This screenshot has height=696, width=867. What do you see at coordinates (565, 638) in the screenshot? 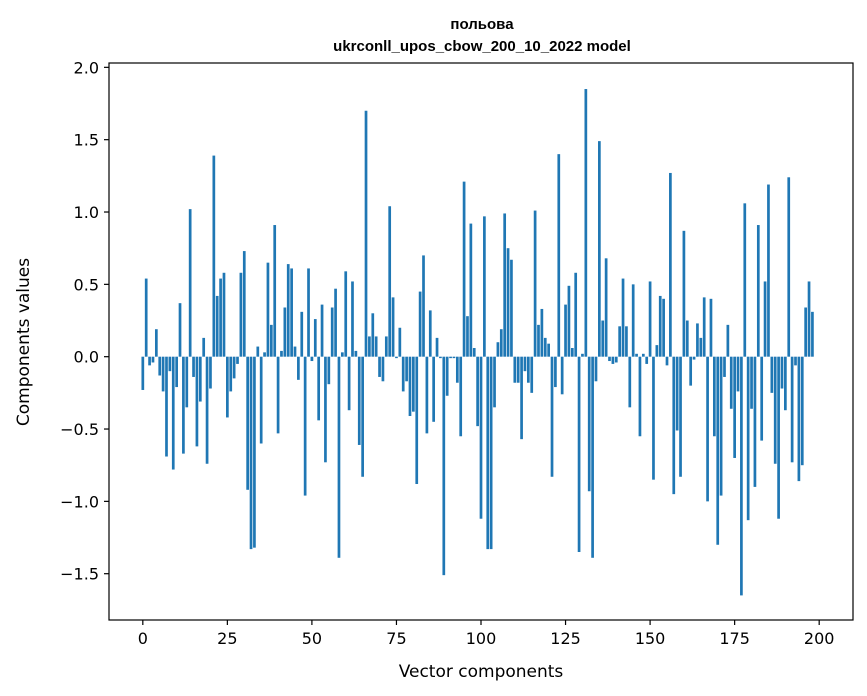
I see `x-tick-label: 125` at bounding box center [565, 638].